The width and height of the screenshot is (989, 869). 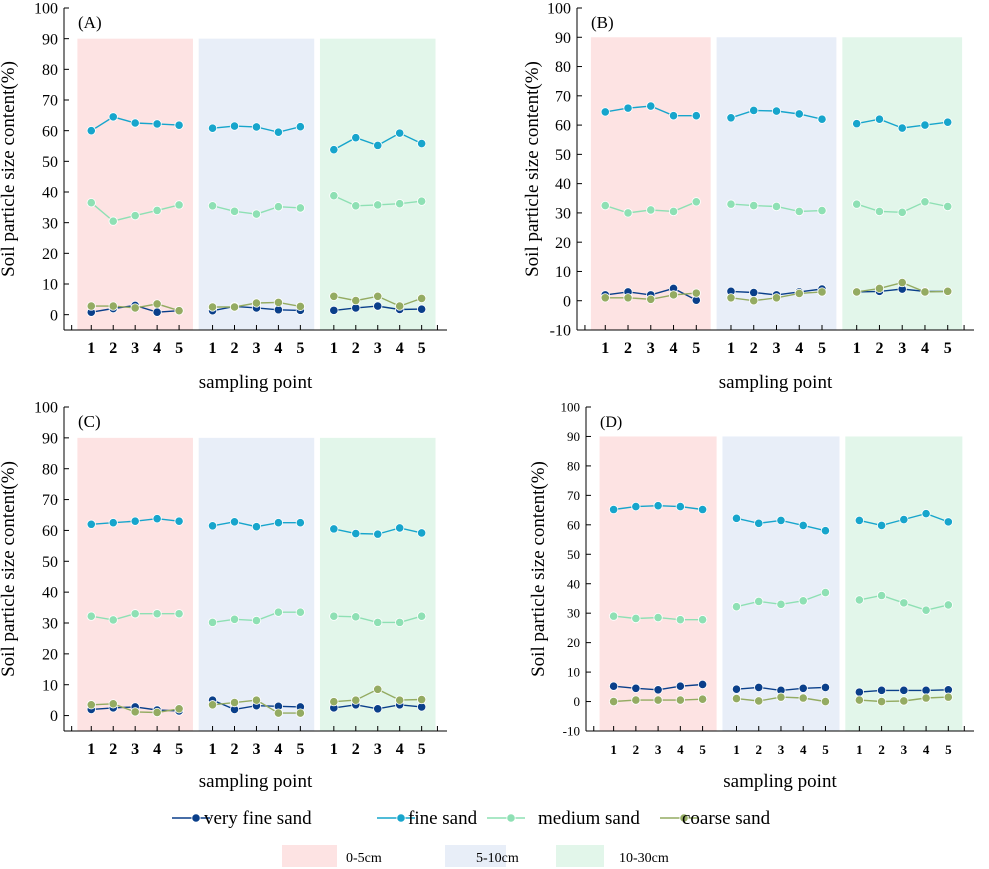 What do you see at coordinates (904, 583) in the screenshot?
I see `depth-band-10-30cm` at bounding box center [904, 583].